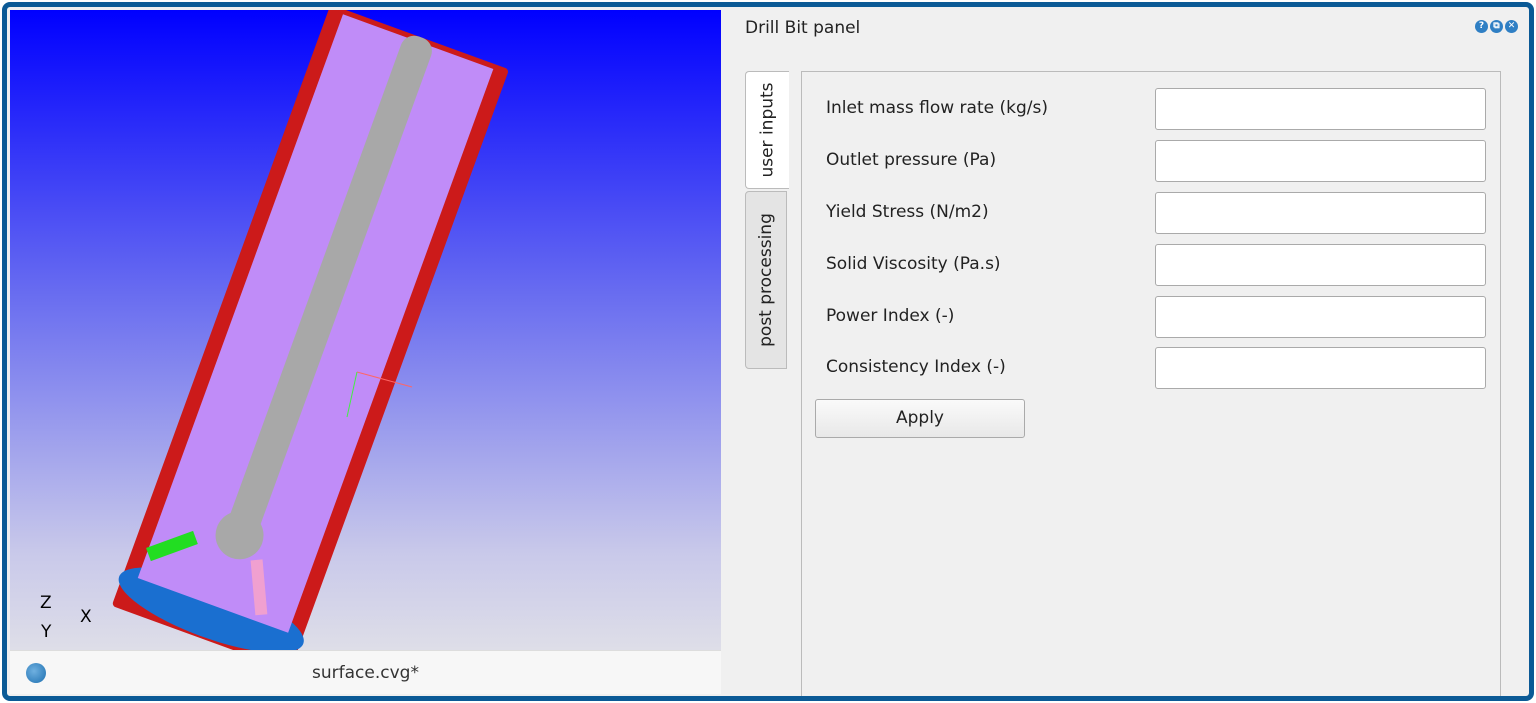 The width and height of the screenshot is (1536, 703). I want to click on consistency-index-input, so click(1320, 368).